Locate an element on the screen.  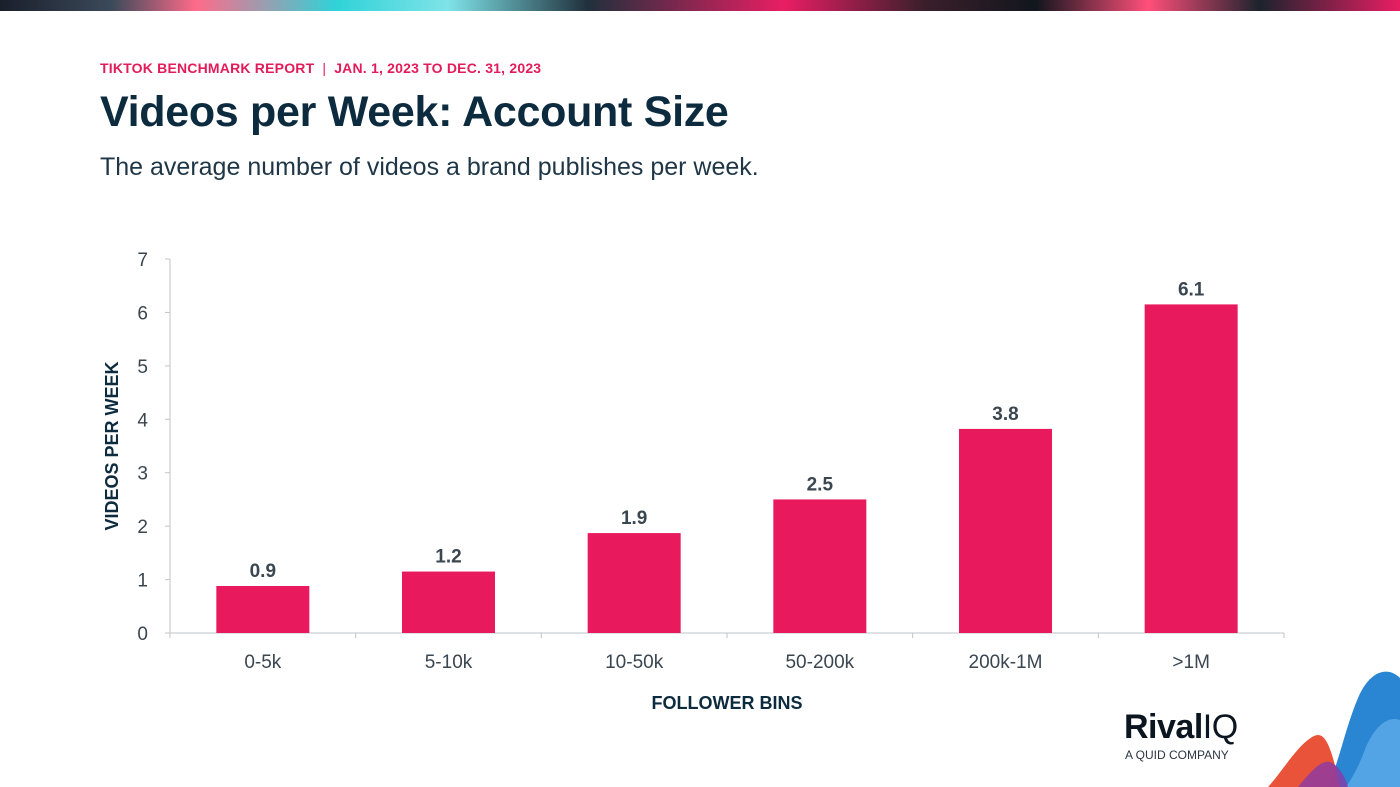
y-tick-label: 1 is located at coordinates (142, 581).